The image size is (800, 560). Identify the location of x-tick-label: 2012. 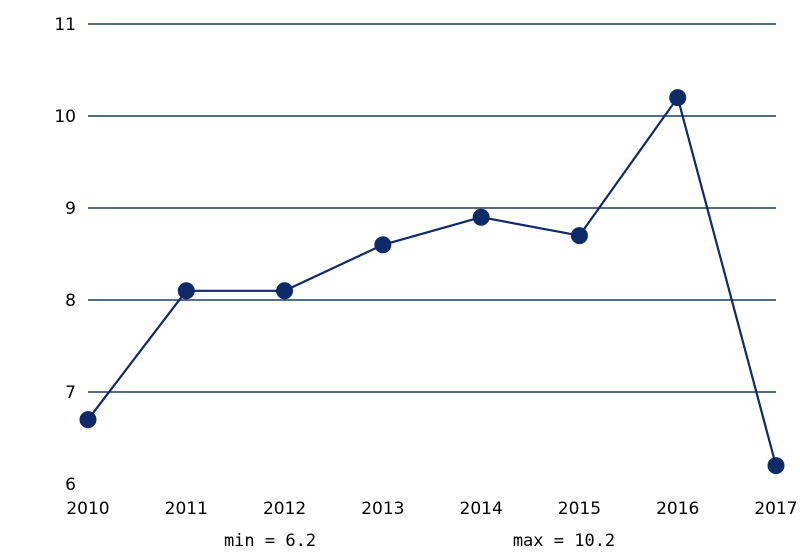
(284, 509).